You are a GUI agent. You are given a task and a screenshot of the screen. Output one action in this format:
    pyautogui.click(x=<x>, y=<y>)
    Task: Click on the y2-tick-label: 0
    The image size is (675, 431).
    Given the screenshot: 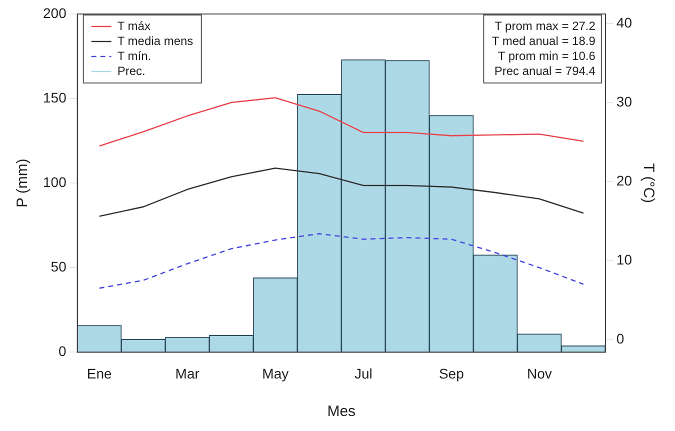 What is the action you would take?
    pyautogui.click(x=620, y=338)
    